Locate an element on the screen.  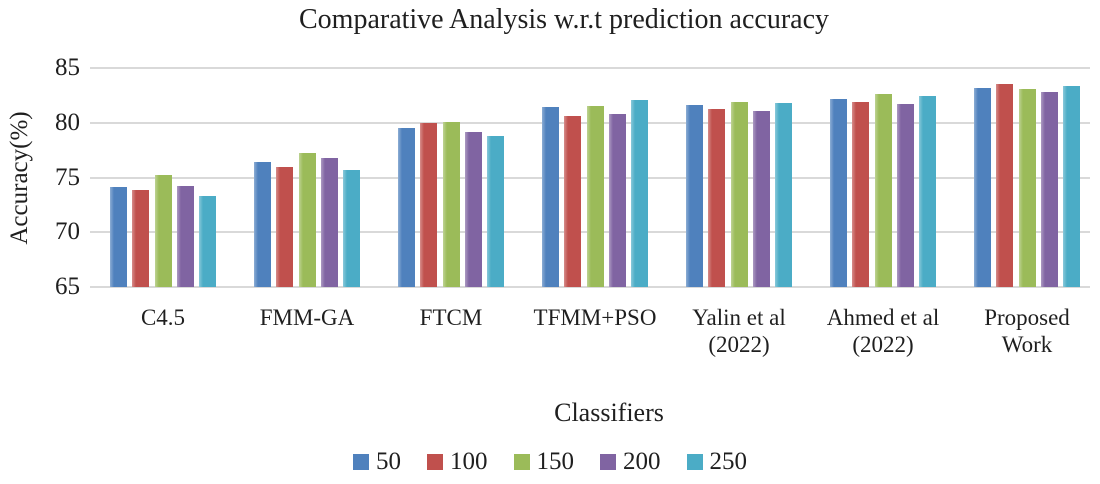
x-tick-label-4: Yalin et al (2022) is located at coordinates (739, 331).